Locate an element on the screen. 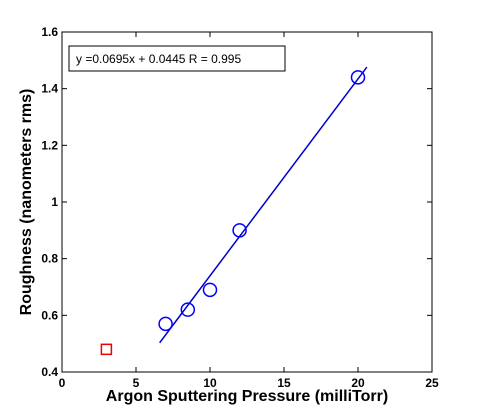 This screenshot has width=477, height=417. x-tick-label: 20 is located at coordinates (358, 383).